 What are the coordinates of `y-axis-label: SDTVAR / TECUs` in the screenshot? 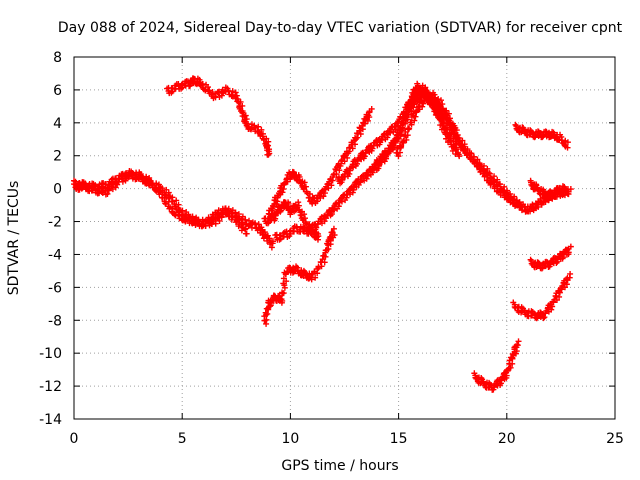 It's located at (14, 238).